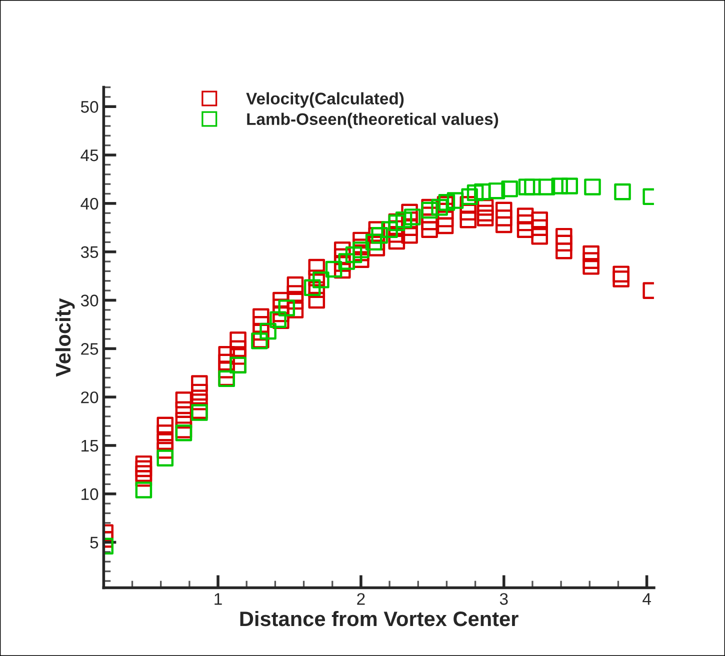 Image resolution: width=725 pixels, height=656 pixels. What do you see at coordinates (89, 156) in the screenshot?
I see `y-tick-label: 45` at bounding box center [89, 156].